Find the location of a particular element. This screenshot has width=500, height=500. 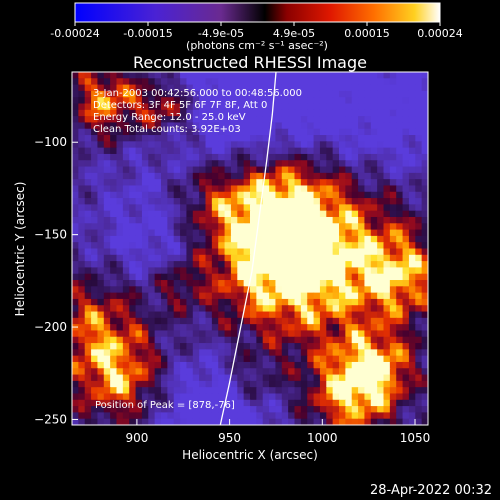

annotation-clean-counts: Clean Total counts: 3.92E+03 is located at coordinates (167, 129).